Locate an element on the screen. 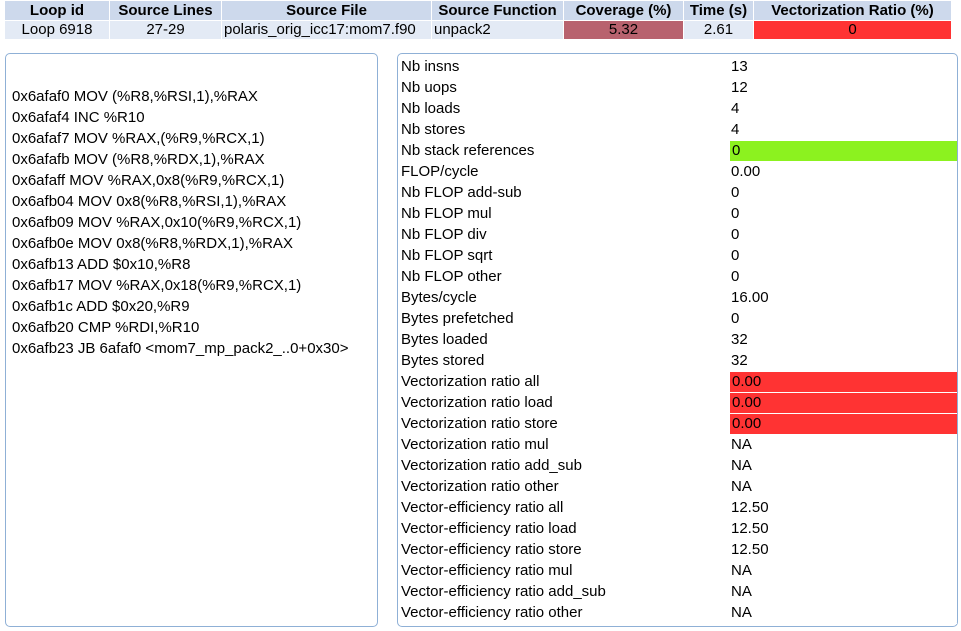  assembly-line: 0x6afaff MOV %RAX,0x8(%R9,%RCX,1) is located at coordinates (148, 180).